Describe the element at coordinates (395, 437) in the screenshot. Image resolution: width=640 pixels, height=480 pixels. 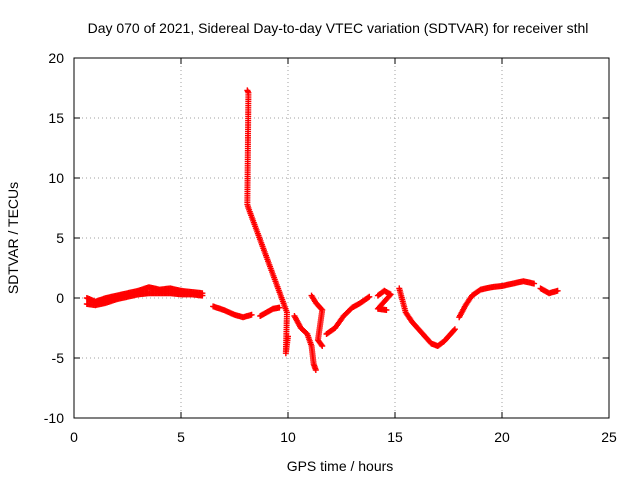
I see `x-tick-label: 15` at that location.